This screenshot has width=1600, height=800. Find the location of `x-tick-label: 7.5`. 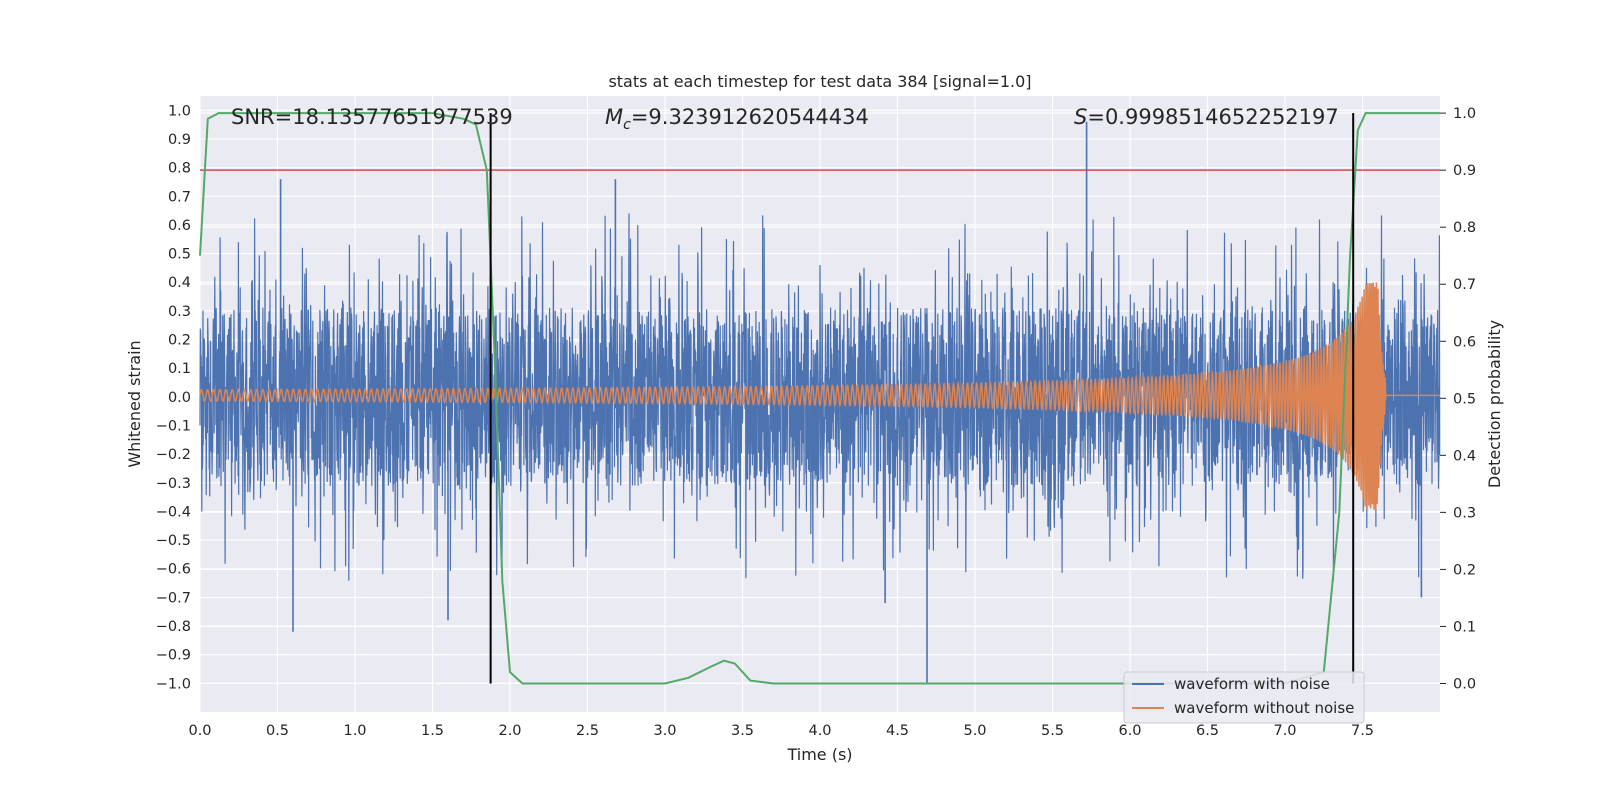

x-tick-label: 7.5 is located at coordinates (1362, 731).